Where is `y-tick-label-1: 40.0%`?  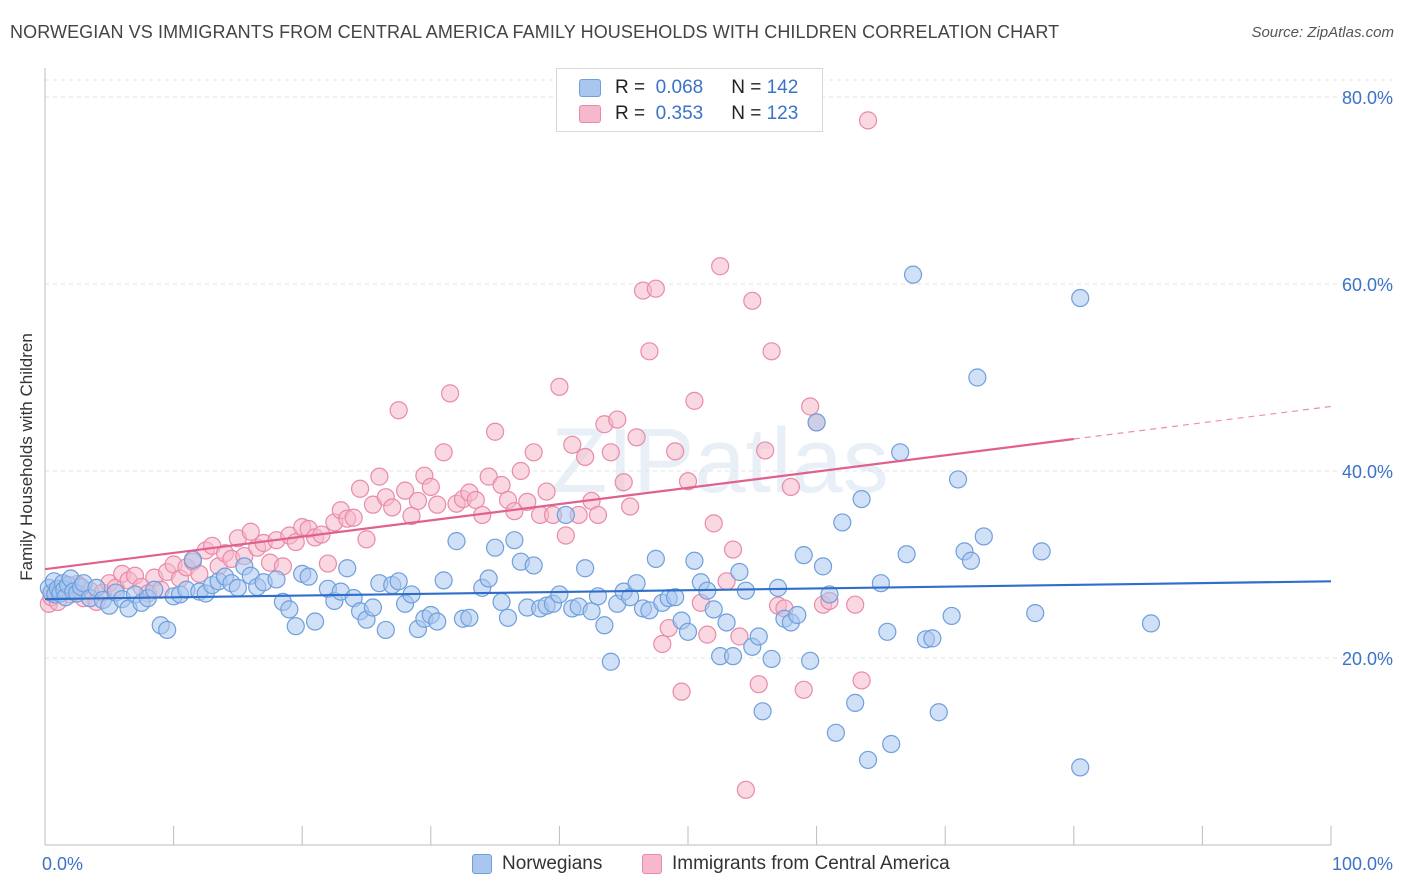 y-tick-label-1: 40.0% is located at coordinates (1367, 472).